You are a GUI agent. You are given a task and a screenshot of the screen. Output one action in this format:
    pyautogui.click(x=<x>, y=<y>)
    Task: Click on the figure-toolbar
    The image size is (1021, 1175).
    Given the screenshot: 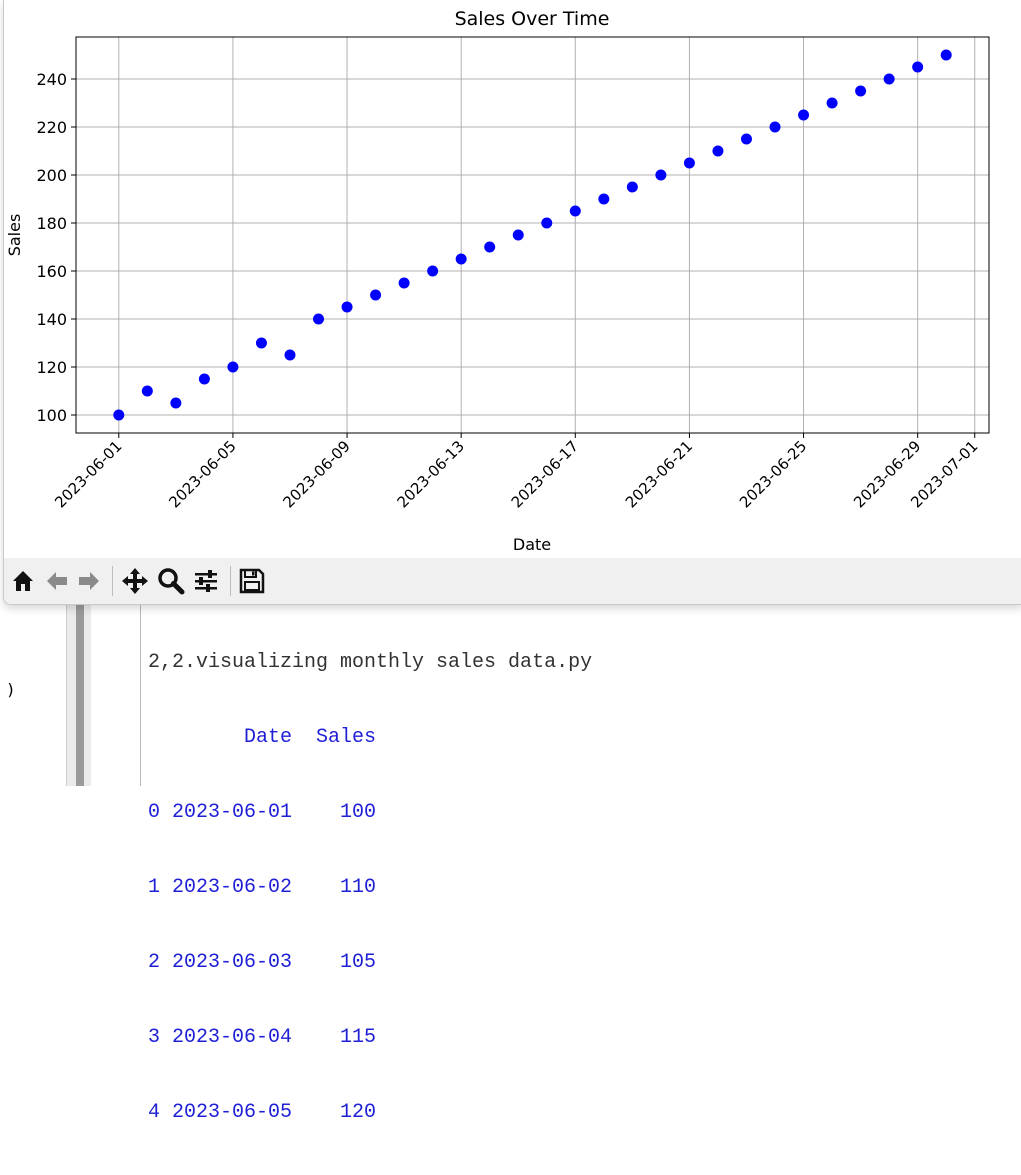 What is the action you would take?
    pyautogui.click(x=512, y=581)
    